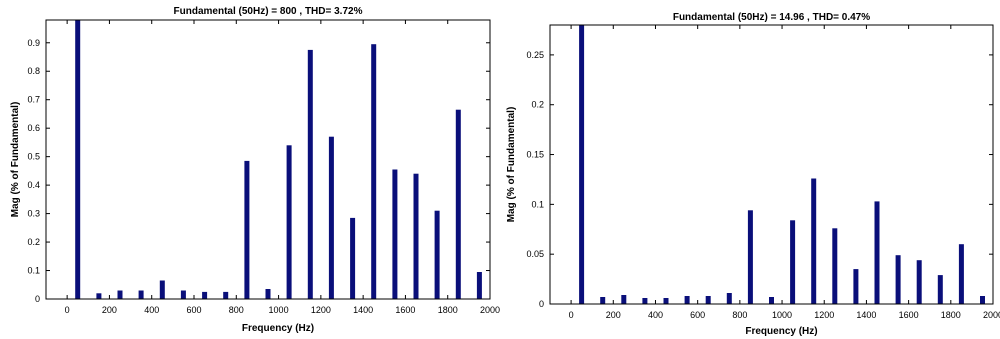 The height and width of the screenshot is (339, 1000). Describe the element at coordinates (33, 157) in the screenshot. I see `y-tick-label: 0.5` at that location.